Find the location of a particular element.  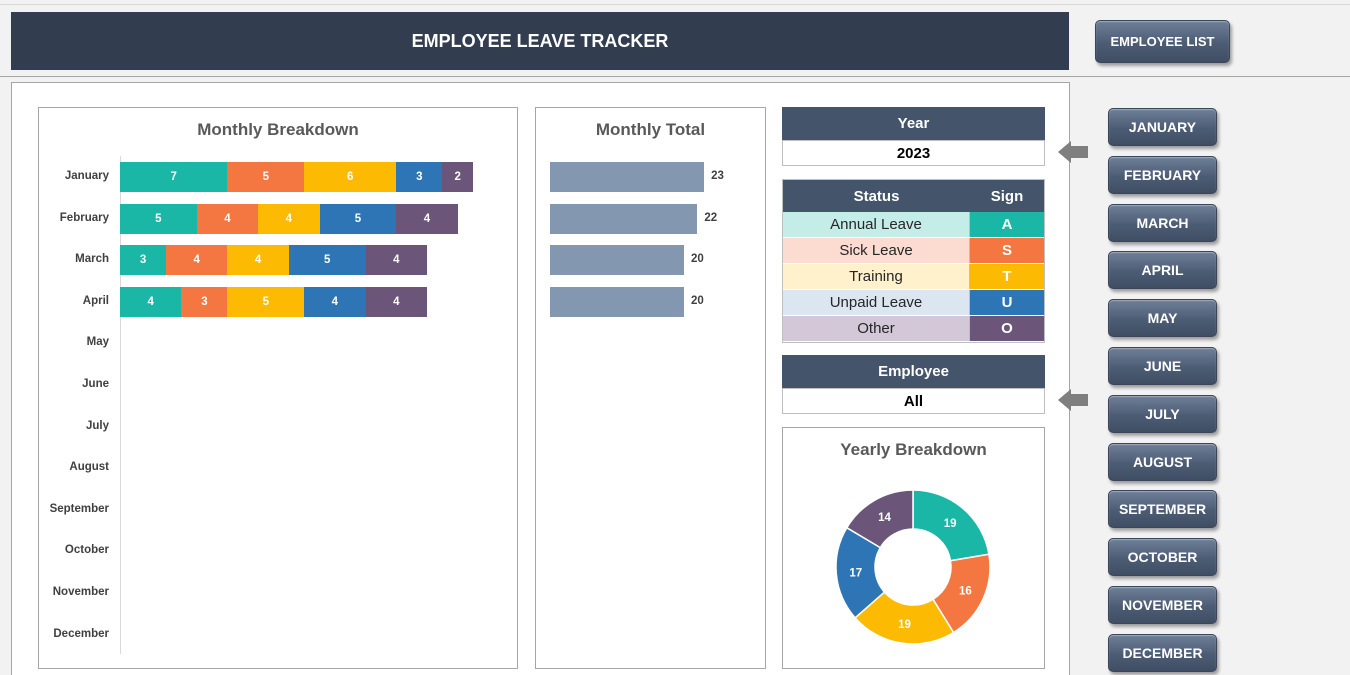

status-sign: S is located at coordinates (1007, 250).